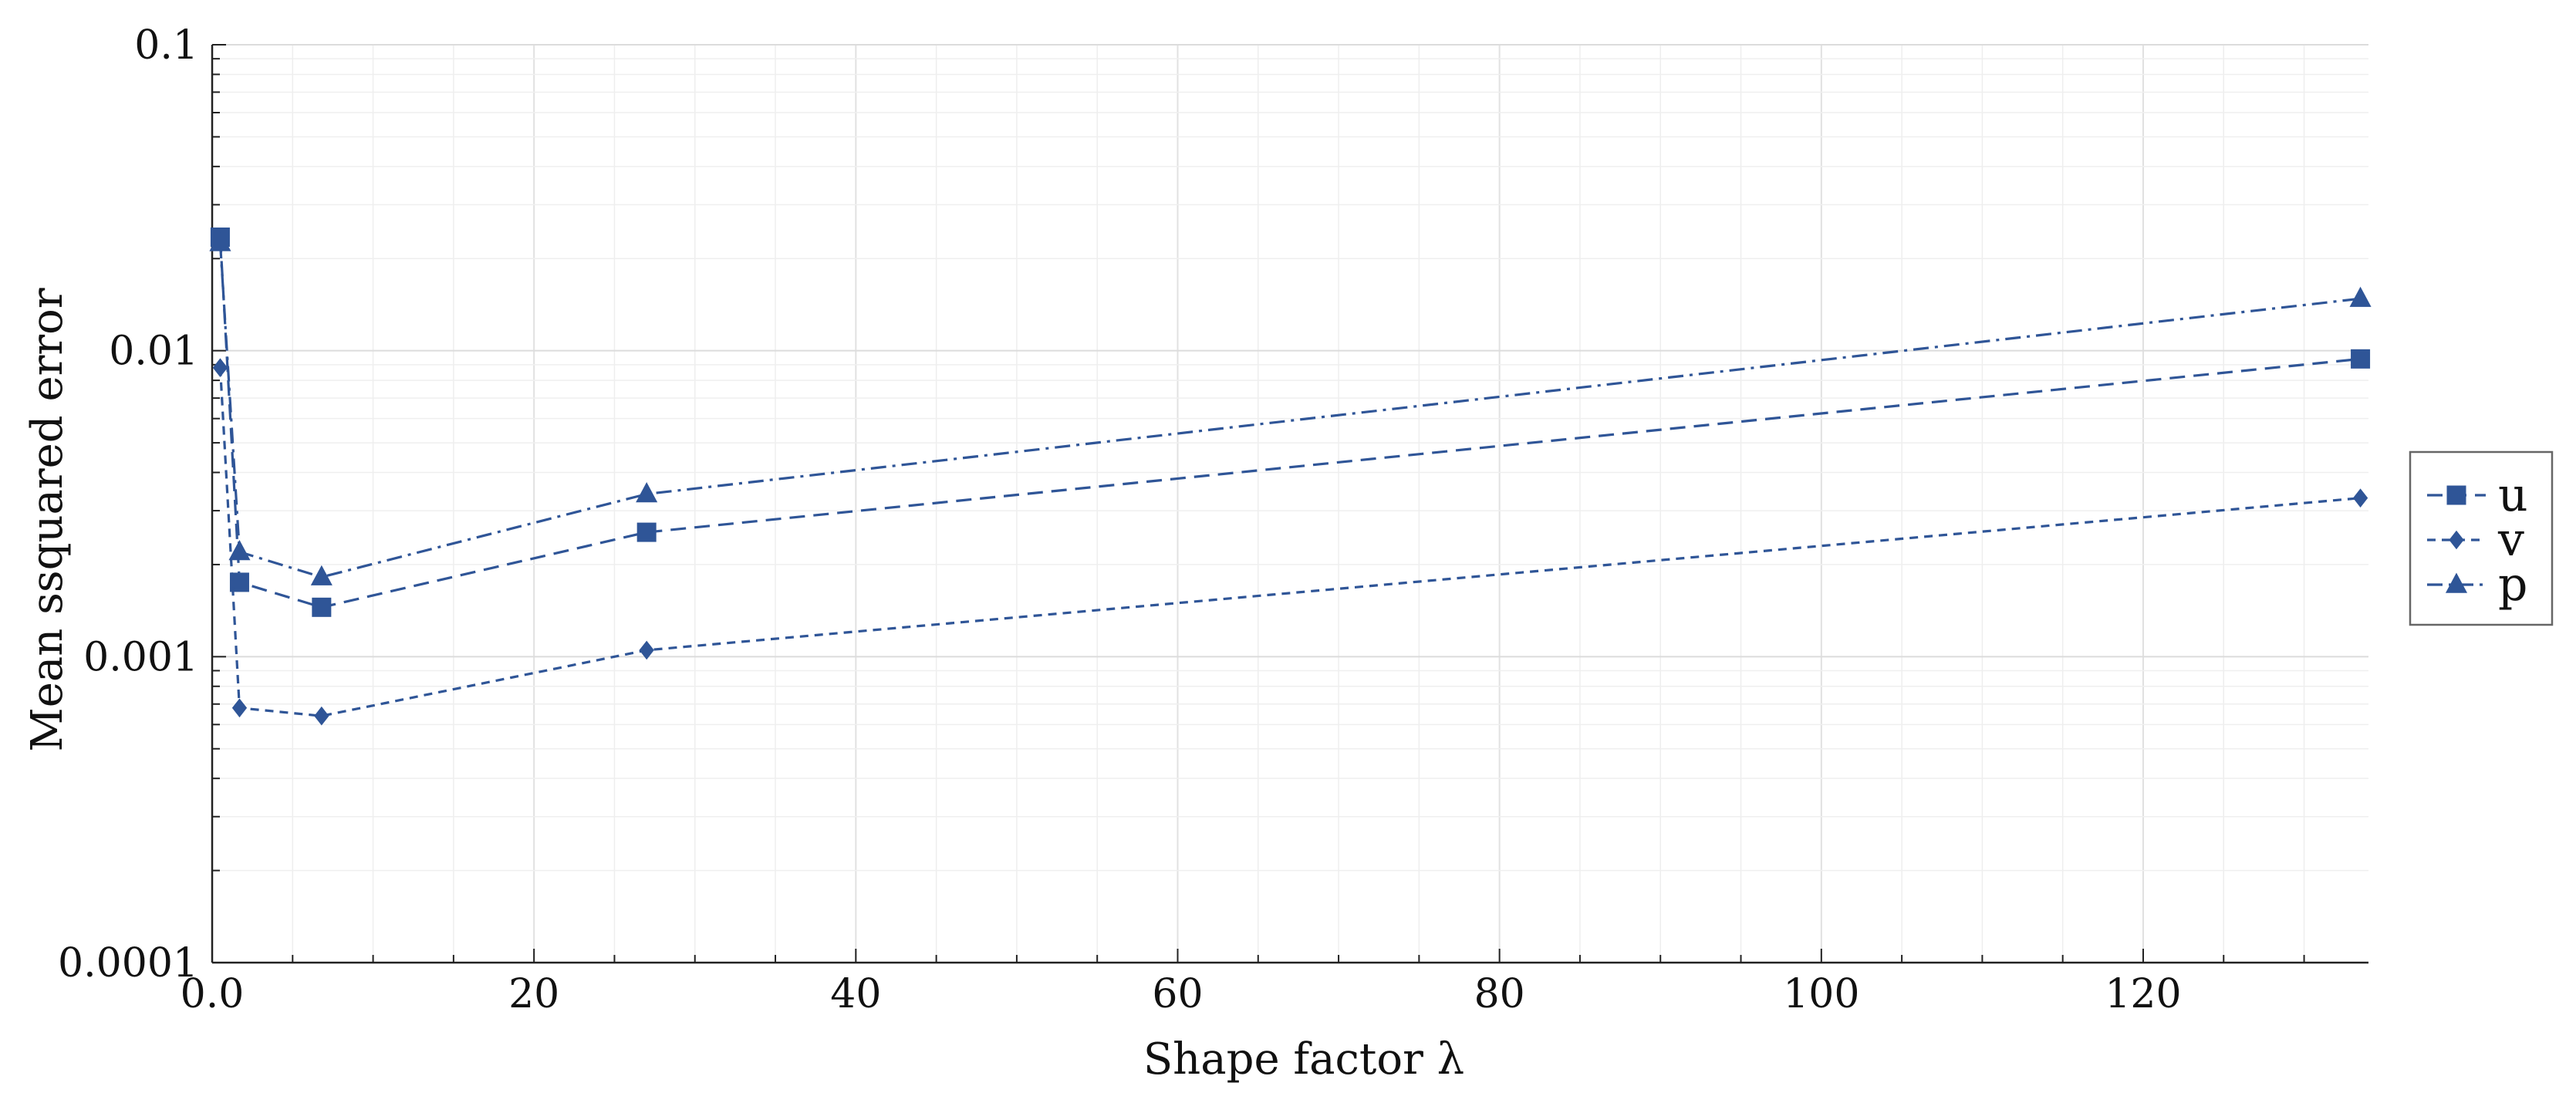 Image resolution: width=2576 pixels, height=1103 pixels. I want to click on x-tick-label: 40, so click(856, 994).